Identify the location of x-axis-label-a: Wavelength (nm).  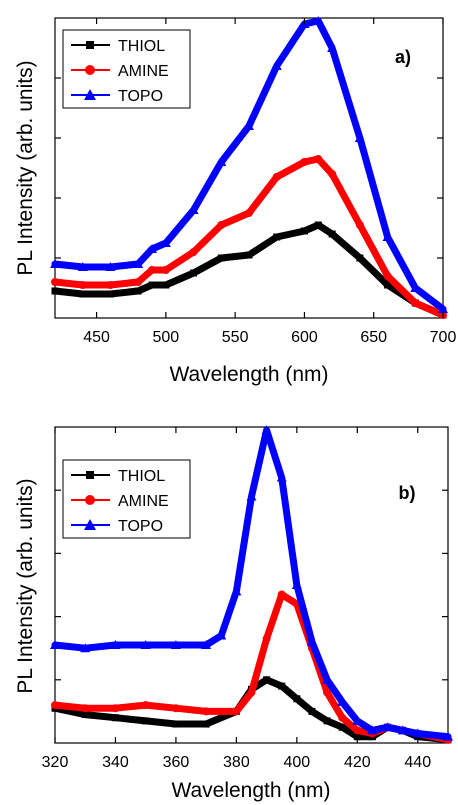
(248, 374).